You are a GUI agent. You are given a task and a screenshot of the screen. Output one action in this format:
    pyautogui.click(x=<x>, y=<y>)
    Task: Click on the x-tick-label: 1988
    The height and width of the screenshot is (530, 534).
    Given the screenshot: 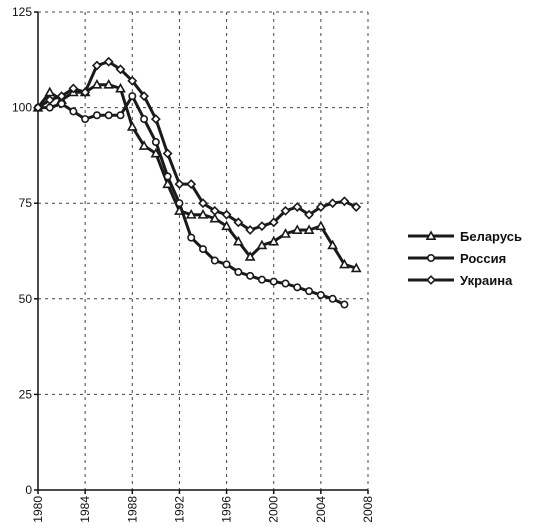 What is the action you would take?
    pyautogui.click(x=132, y=509)
    